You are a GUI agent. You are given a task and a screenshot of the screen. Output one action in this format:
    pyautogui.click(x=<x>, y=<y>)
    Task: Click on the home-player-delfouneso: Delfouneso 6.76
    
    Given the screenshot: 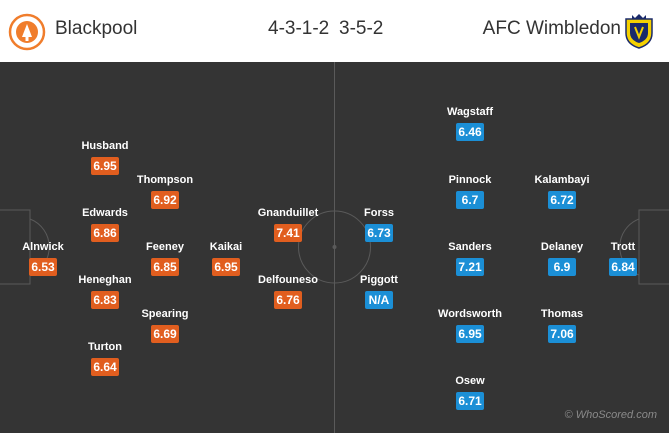 What is the action you would take?
    pyautogui.click(x=288, y=291)
    